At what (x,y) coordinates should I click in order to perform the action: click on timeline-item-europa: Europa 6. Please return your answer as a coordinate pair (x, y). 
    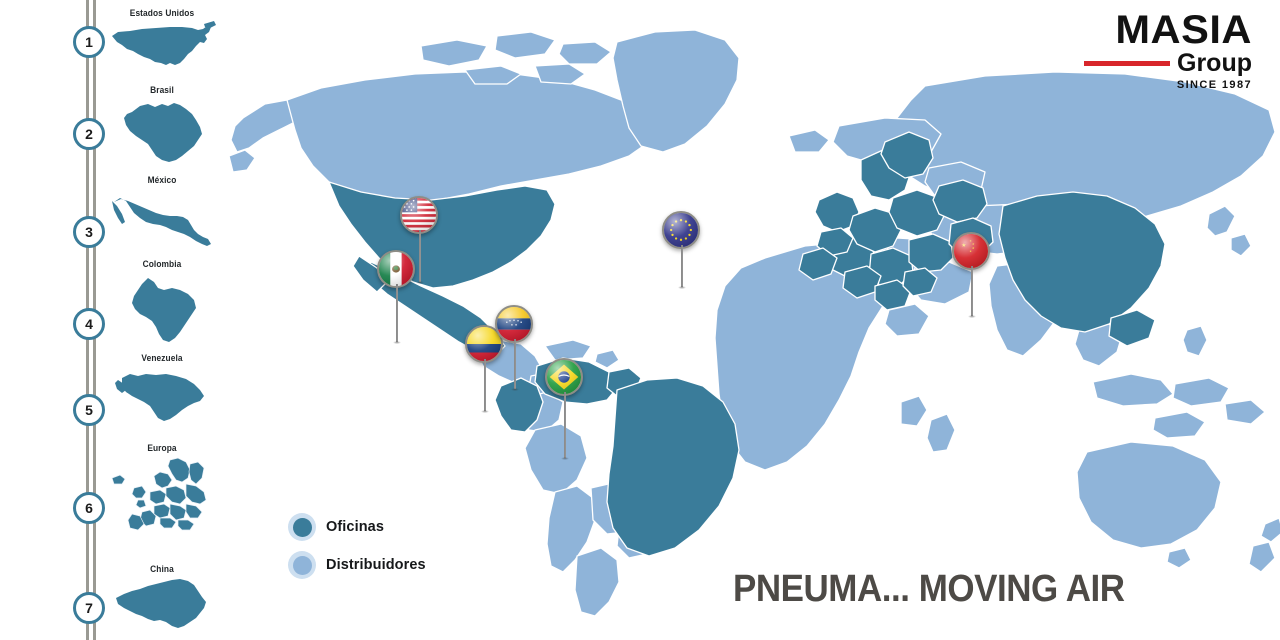
    Looking at the image, I should click on (112, 494).